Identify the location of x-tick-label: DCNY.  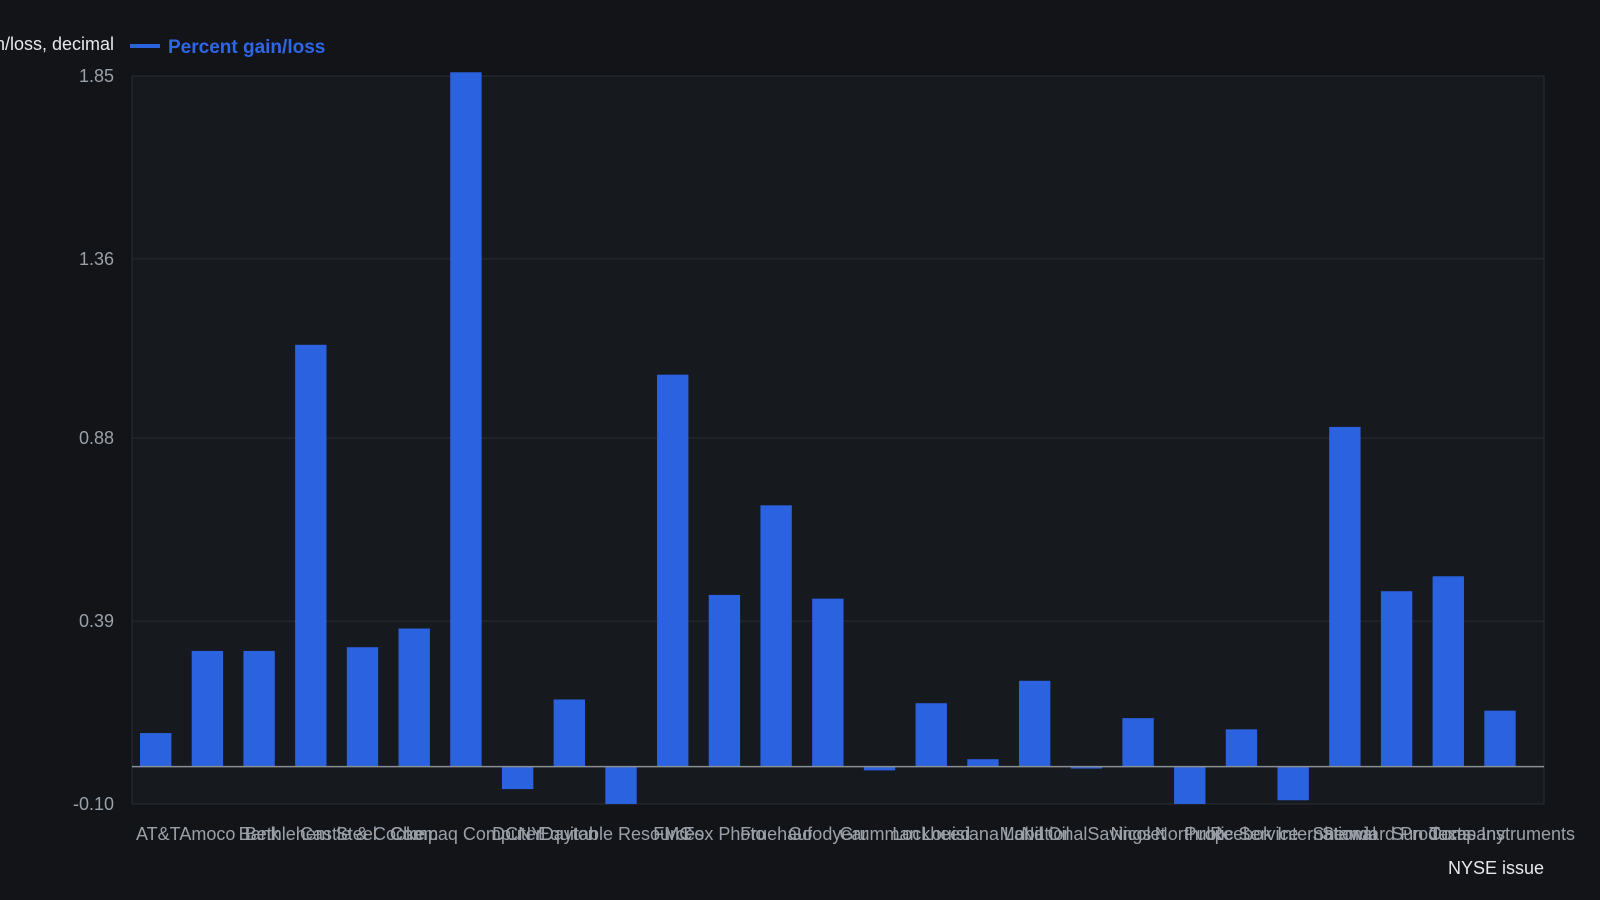
(517, 834).